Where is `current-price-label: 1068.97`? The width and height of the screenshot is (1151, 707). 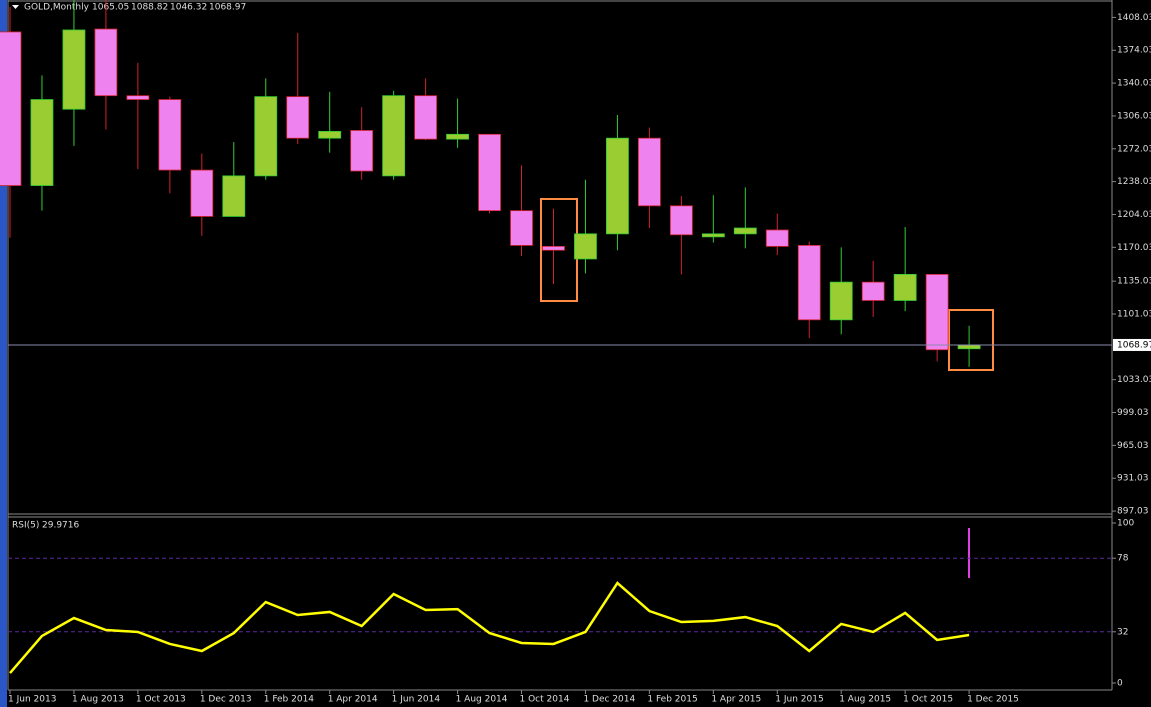
current-price-label: 1068.97 is located at coordinates (1134, 345).